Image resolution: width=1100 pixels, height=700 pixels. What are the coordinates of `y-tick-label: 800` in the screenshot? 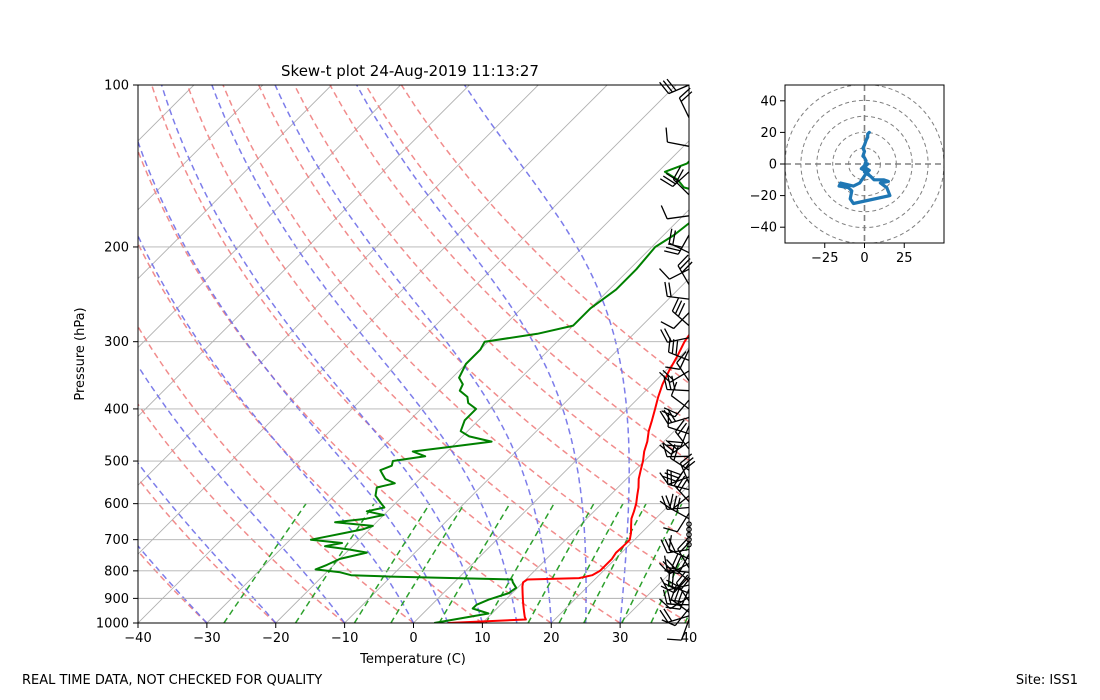 It's located at (116, 571).